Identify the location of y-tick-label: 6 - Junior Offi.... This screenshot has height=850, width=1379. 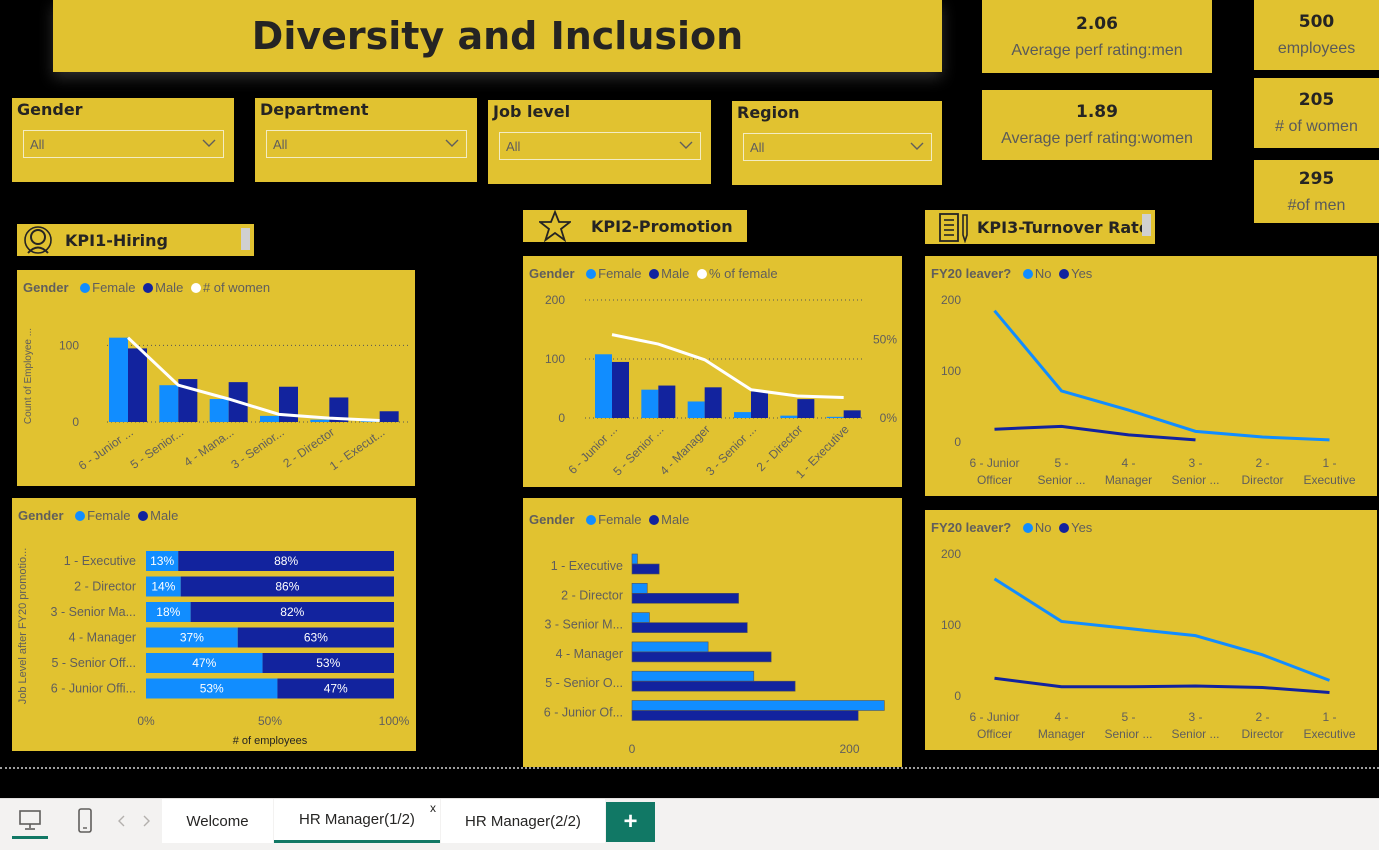
(93, 689).